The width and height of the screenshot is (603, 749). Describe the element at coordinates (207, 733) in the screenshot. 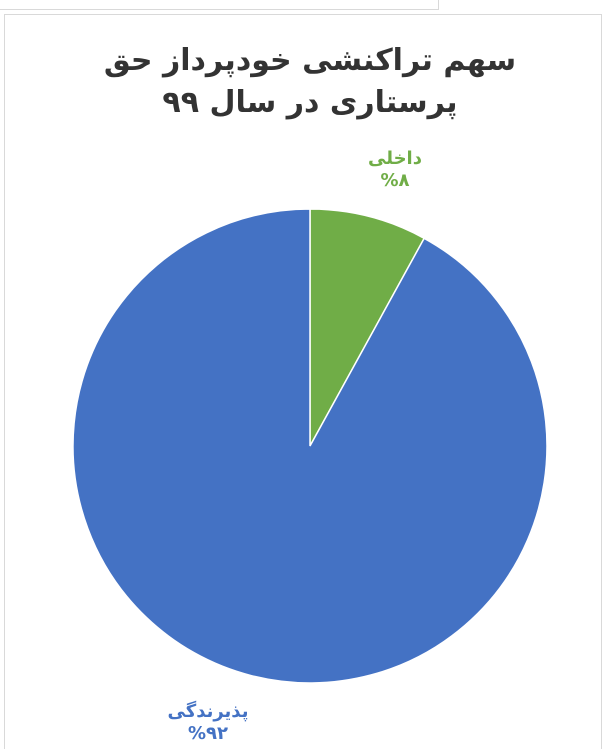

I see `data-label-acceptance-value: %۹۲` at that location.